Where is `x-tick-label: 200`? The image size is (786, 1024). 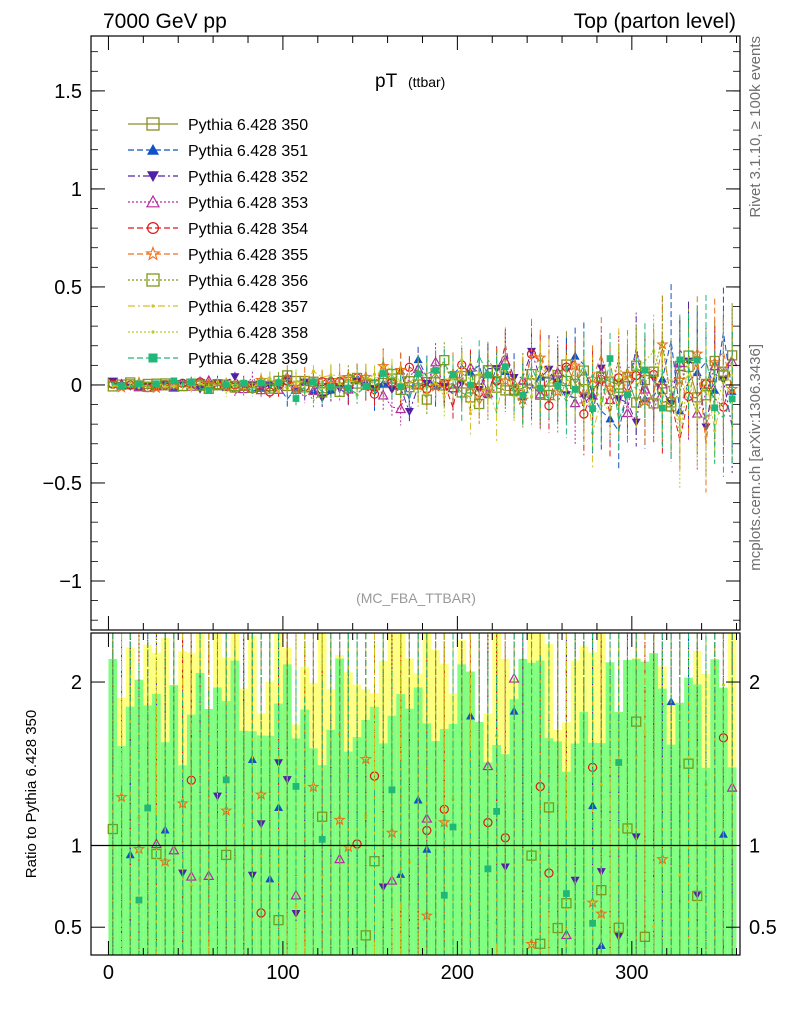
x-tick-label: 200 is located at coordinates (457, 973).